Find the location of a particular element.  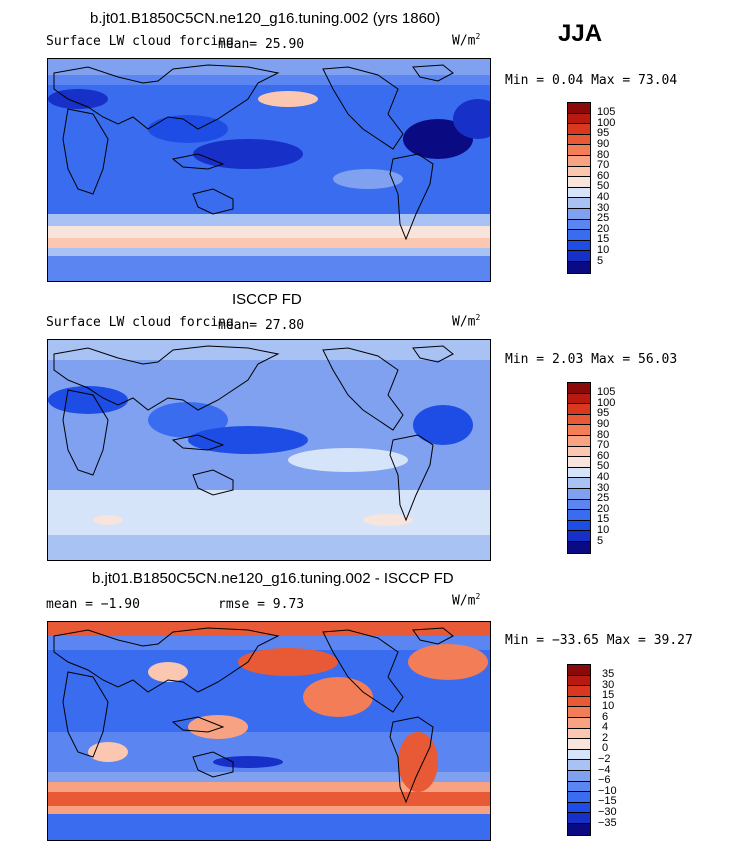

colorbar-tick-label: 35 is located at coordinates (608, 674).